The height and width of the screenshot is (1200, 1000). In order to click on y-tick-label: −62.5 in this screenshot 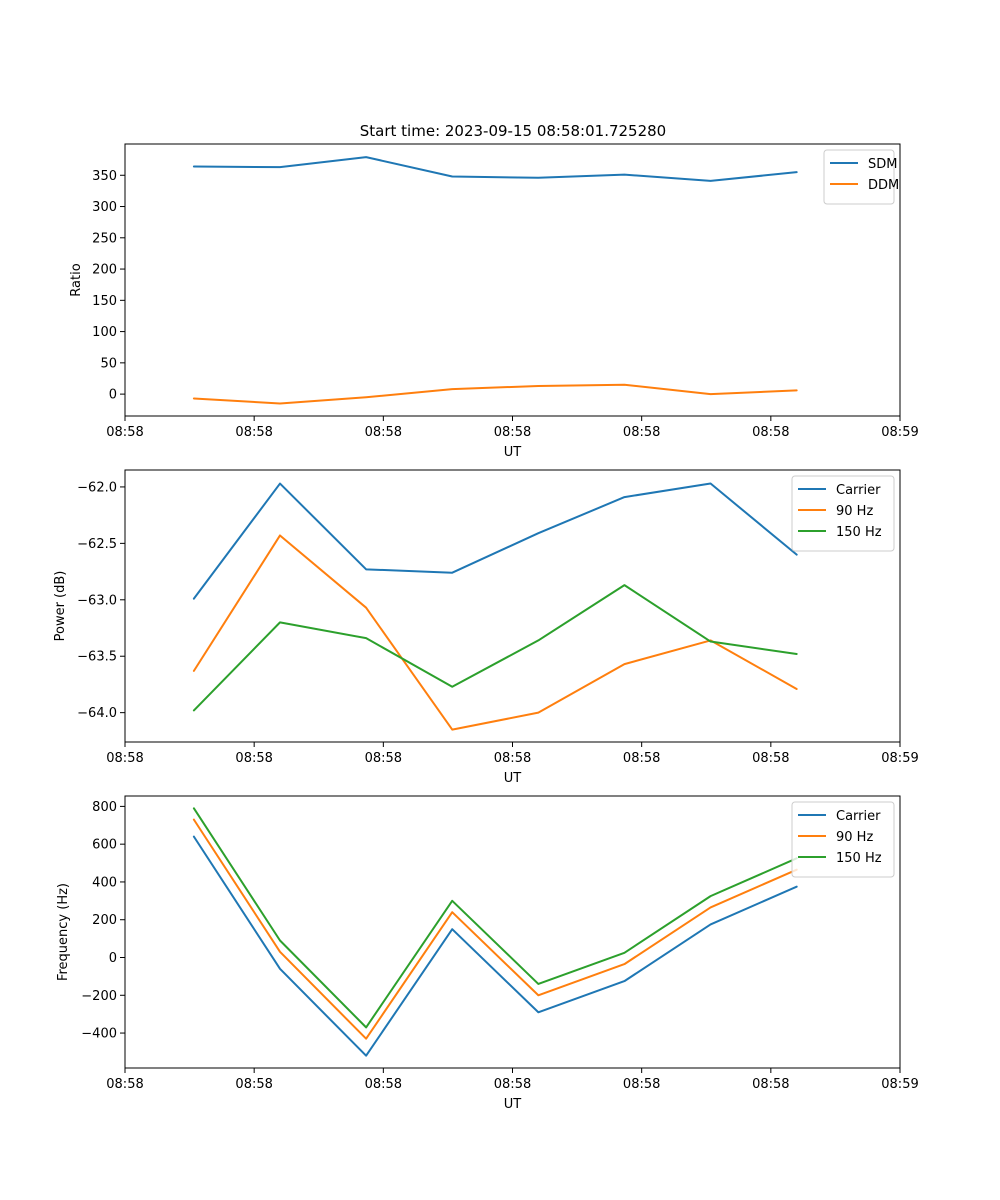, I will do `click(97, 544)`.